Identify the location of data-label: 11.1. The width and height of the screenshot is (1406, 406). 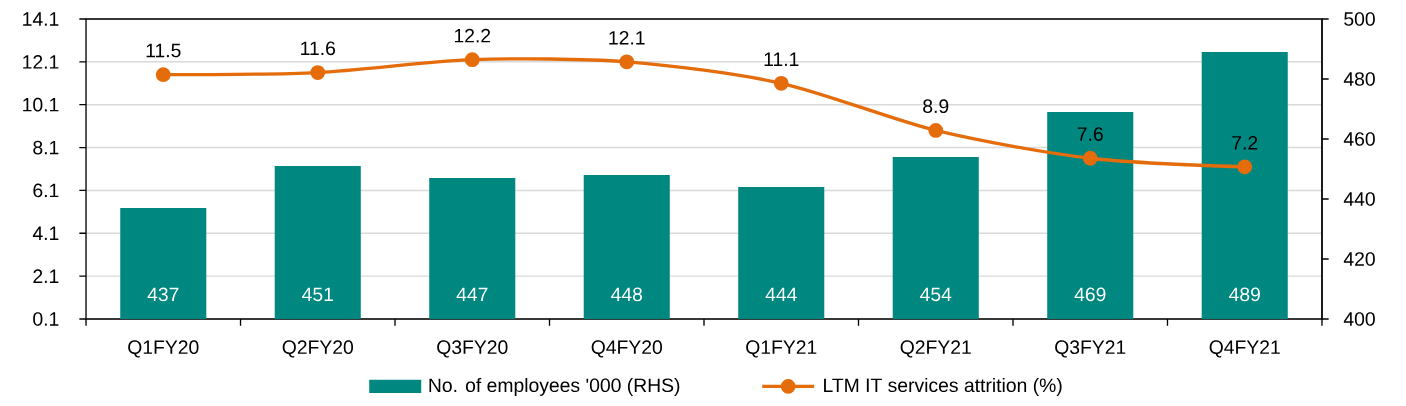
(781, 59).